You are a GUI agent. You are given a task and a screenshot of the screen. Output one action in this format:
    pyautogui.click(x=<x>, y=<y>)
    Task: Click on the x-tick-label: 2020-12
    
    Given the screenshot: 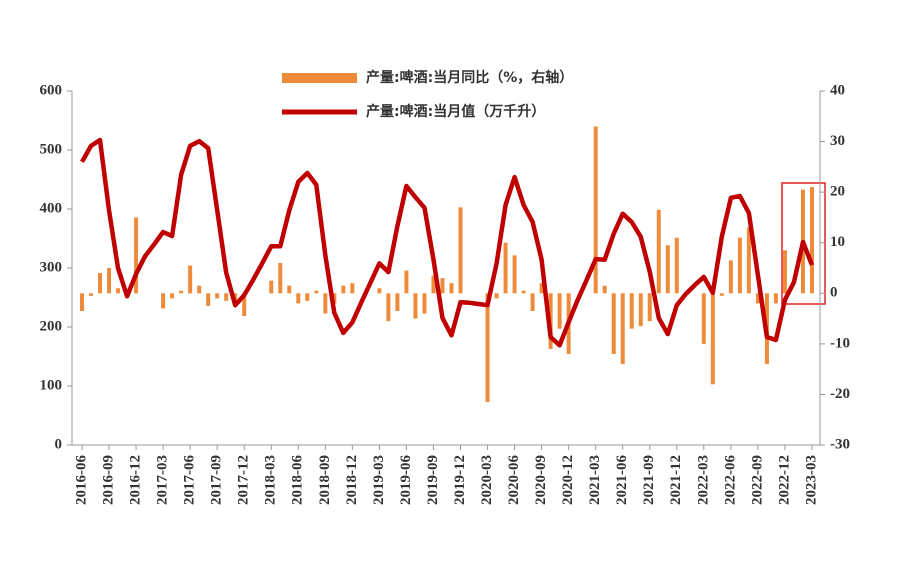 What is the action you would take?
    pyautogui.click(x=568, y=480)
    